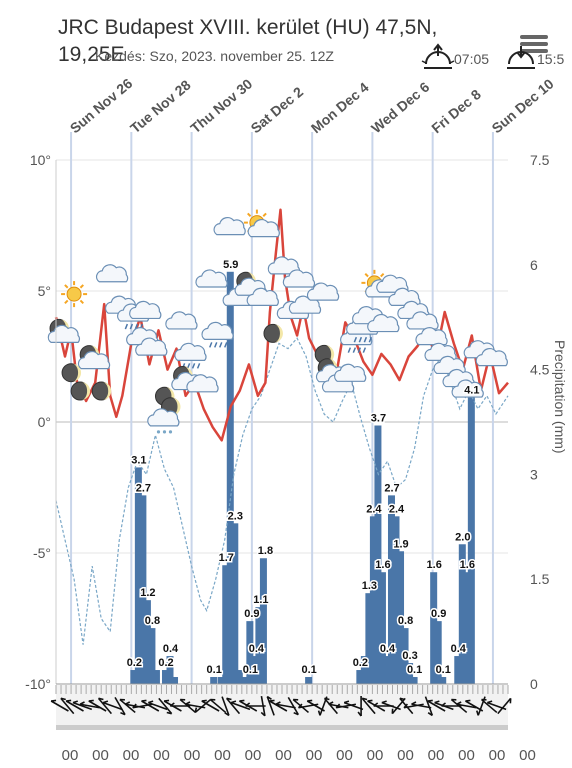 The height and width of the screenshot is (768, 572). What do you see at coordinates (138, 460) in the screenshot?
I see `precip-data-label: 3.1` at bounding box center [138, 460].